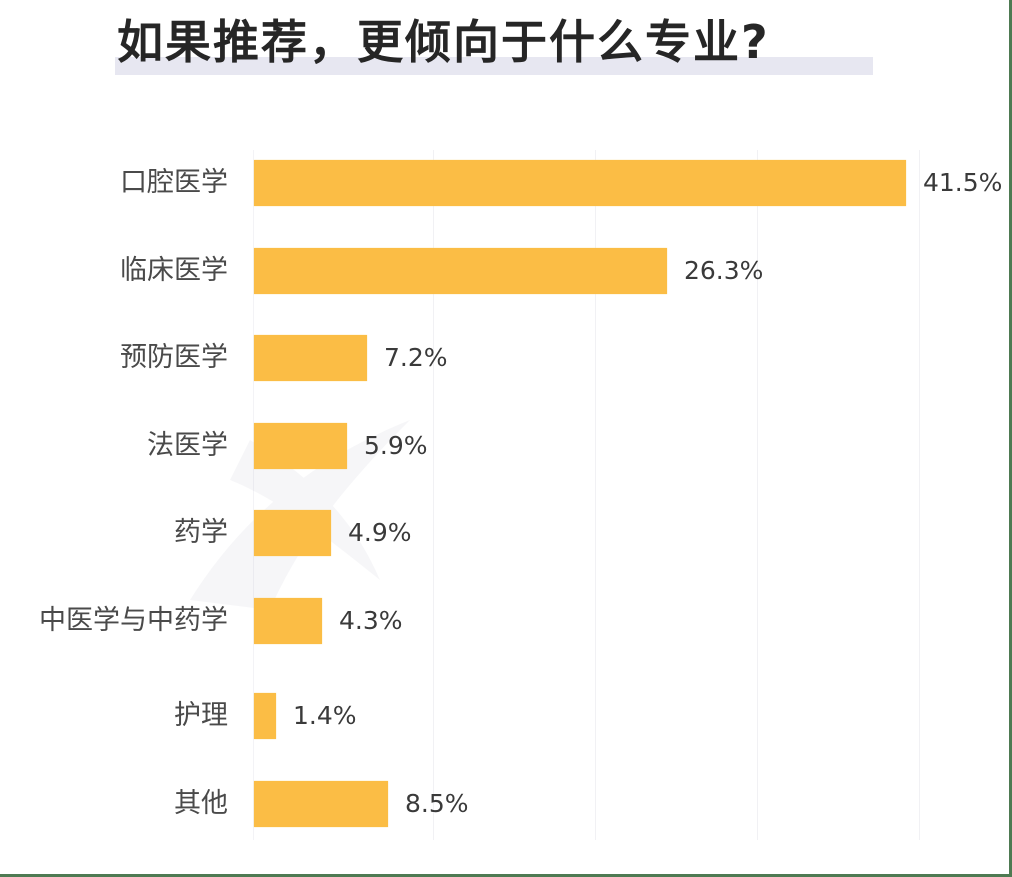 The height and width of the screenshot is (877, 1012). I want to click on category-label: 临床医学, so click(174, 270).